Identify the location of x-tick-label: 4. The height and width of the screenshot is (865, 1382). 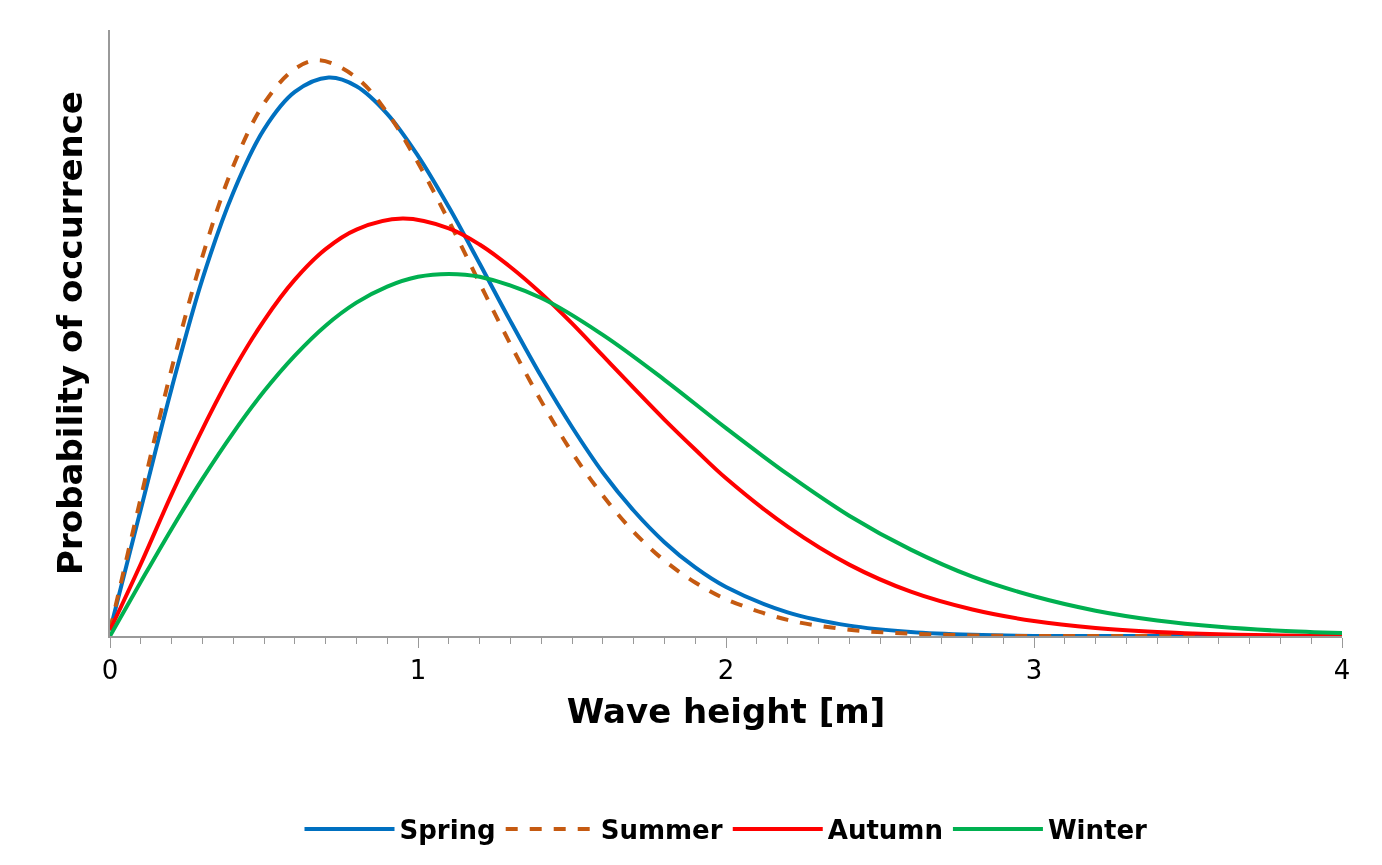
(1342, 670).